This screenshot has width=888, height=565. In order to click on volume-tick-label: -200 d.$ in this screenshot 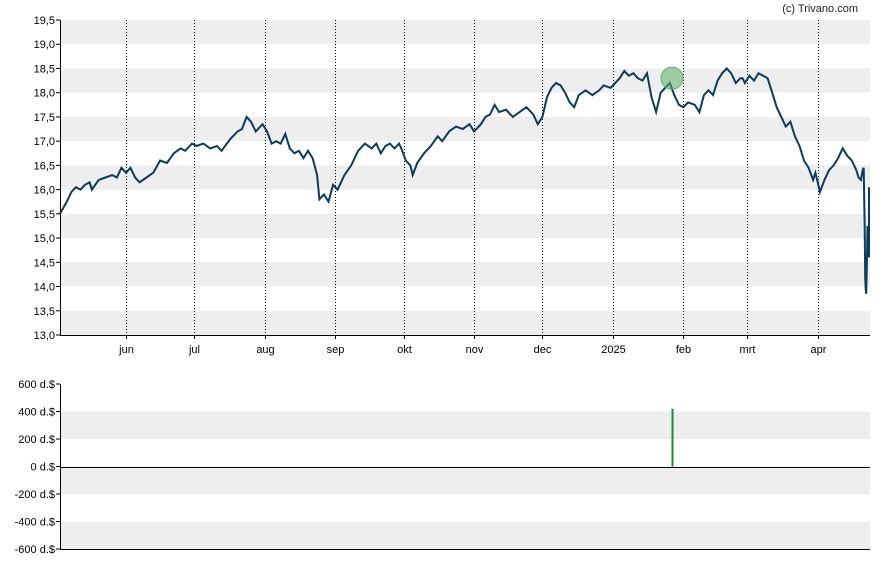, I will do `click(35, 495)`.